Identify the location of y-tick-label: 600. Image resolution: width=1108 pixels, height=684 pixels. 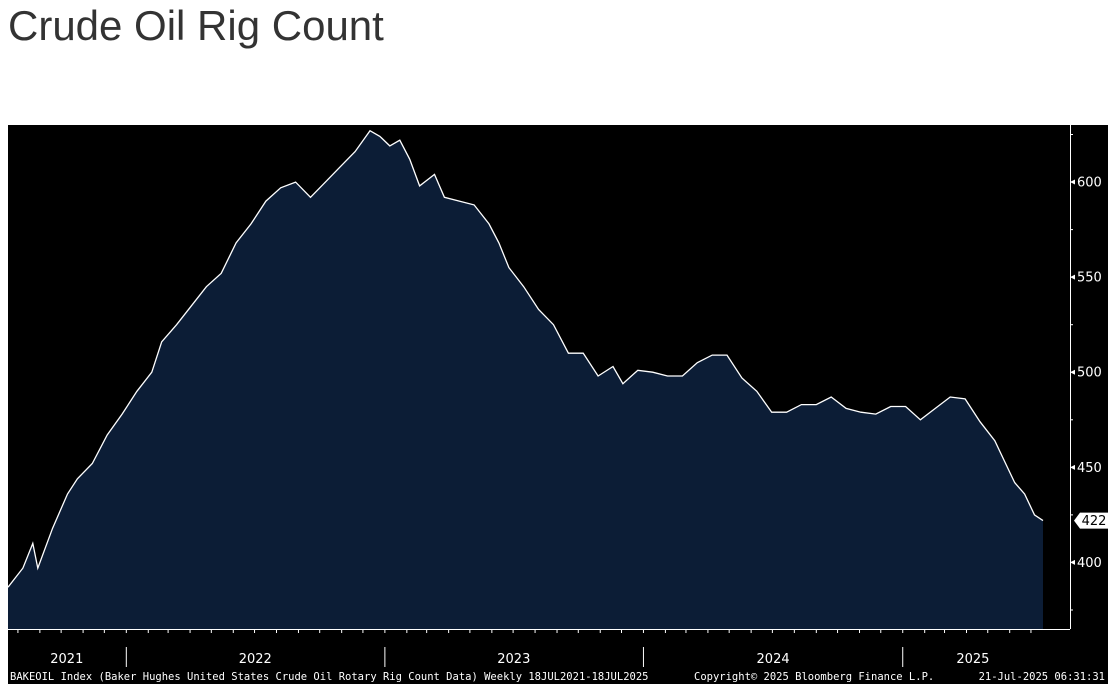
(1089, 183).